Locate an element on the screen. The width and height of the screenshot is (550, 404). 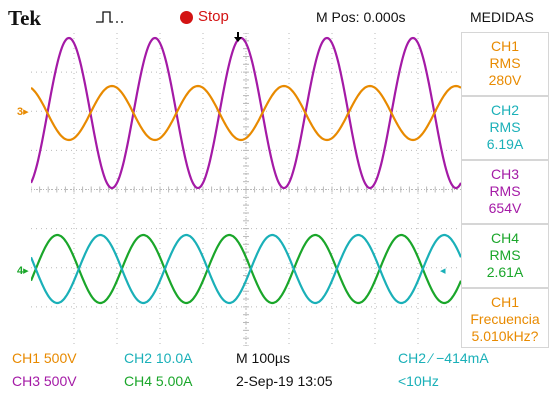
stop-dot-icon is located at coordinates (186, 17).